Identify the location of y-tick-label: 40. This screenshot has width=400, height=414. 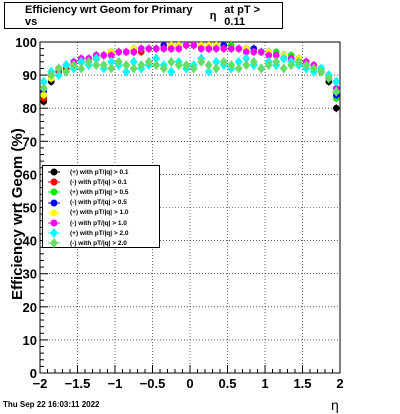
(30, 241).